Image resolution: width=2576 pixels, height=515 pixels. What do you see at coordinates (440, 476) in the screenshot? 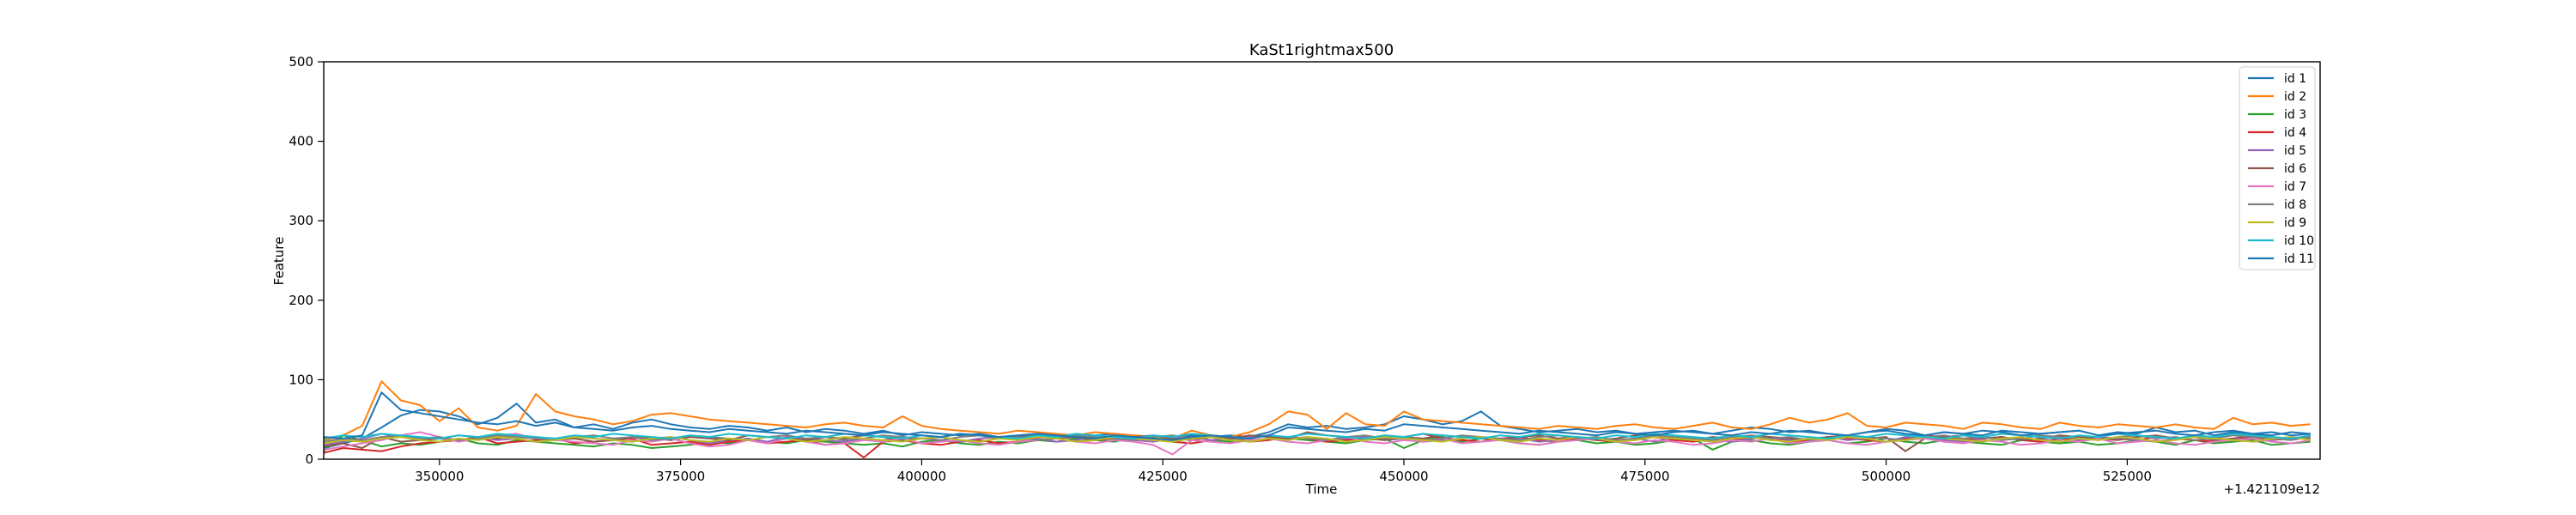
I see `x-tick-label: 350000` at bounding box center [440, 476].